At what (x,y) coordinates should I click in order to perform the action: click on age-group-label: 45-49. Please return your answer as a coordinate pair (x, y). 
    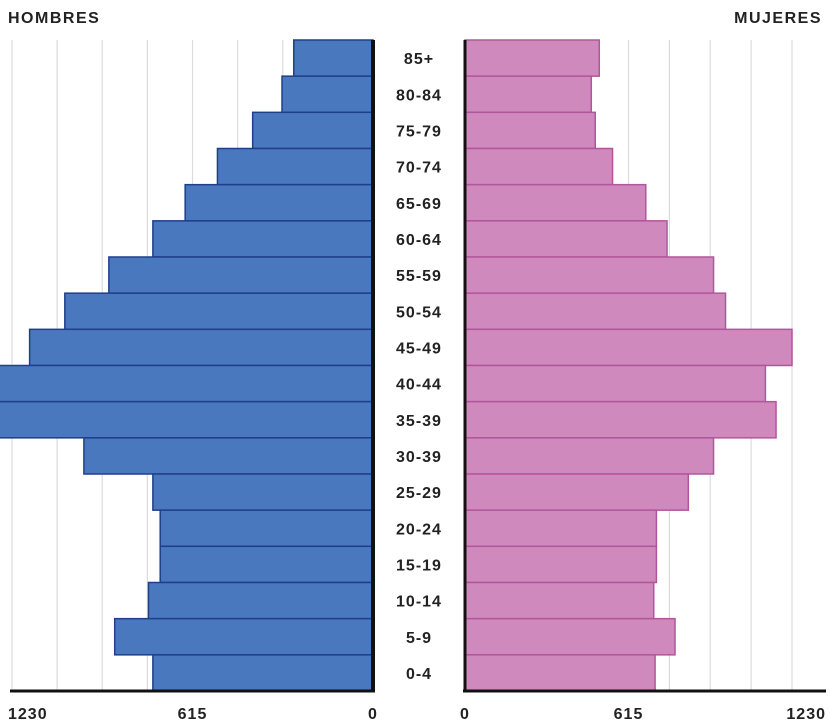
    Looking at the image, I should click on (419, 348).